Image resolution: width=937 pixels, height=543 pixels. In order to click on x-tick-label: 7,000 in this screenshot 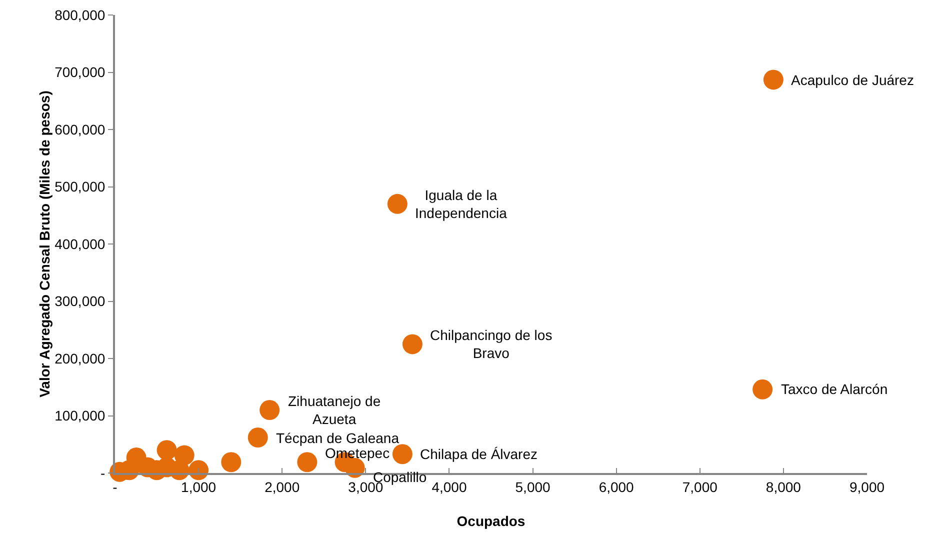, I will do `click(700, 486)`.